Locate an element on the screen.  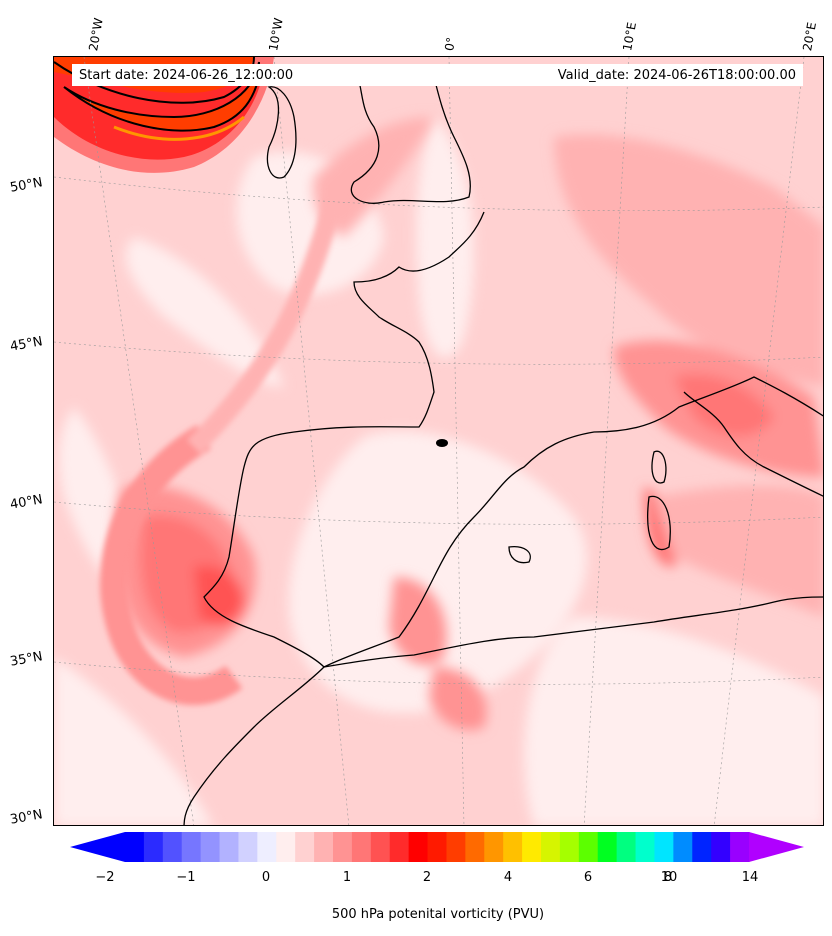
colorbar-extend-max is located at coordinates (776, 847).